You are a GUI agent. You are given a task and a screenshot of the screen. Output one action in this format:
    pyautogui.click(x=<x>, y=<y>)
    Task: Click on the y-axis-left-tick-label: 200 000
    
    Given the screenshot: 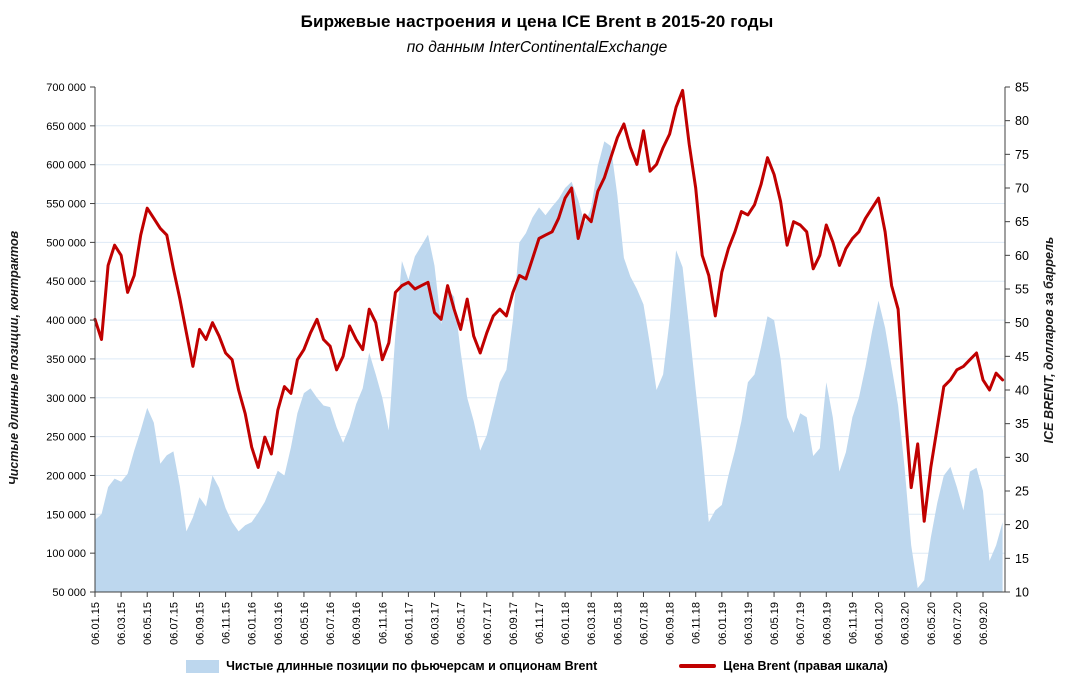 What is the action you would take?
    pyautogui.click(x=66, y=476)
    